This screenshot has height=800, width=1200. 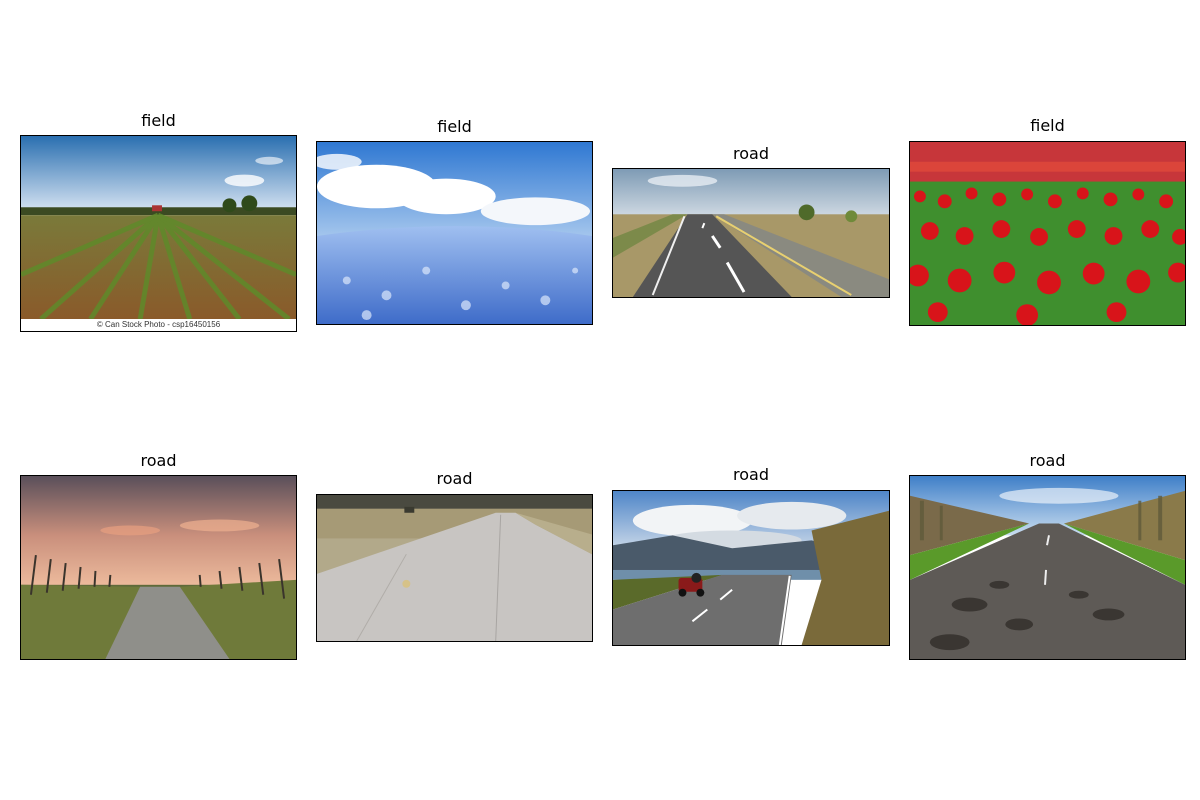 I want to click on field-red-tulips-image, so click(x=1047, y=233).